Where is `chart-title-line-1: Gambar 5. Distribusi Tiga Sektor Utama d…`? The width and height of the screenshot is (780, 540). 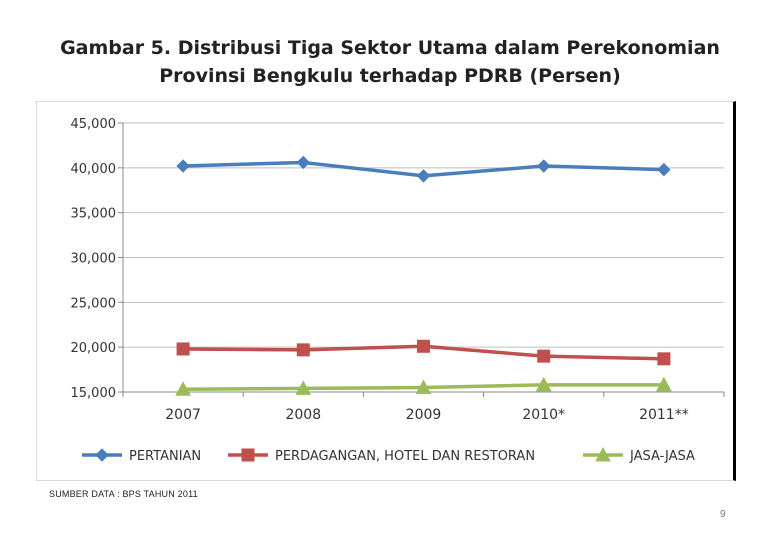 chart-title-line-1: Gambar 5. Distribusi Tiga Sektor Utama d… is located at coordinates (390, 48).